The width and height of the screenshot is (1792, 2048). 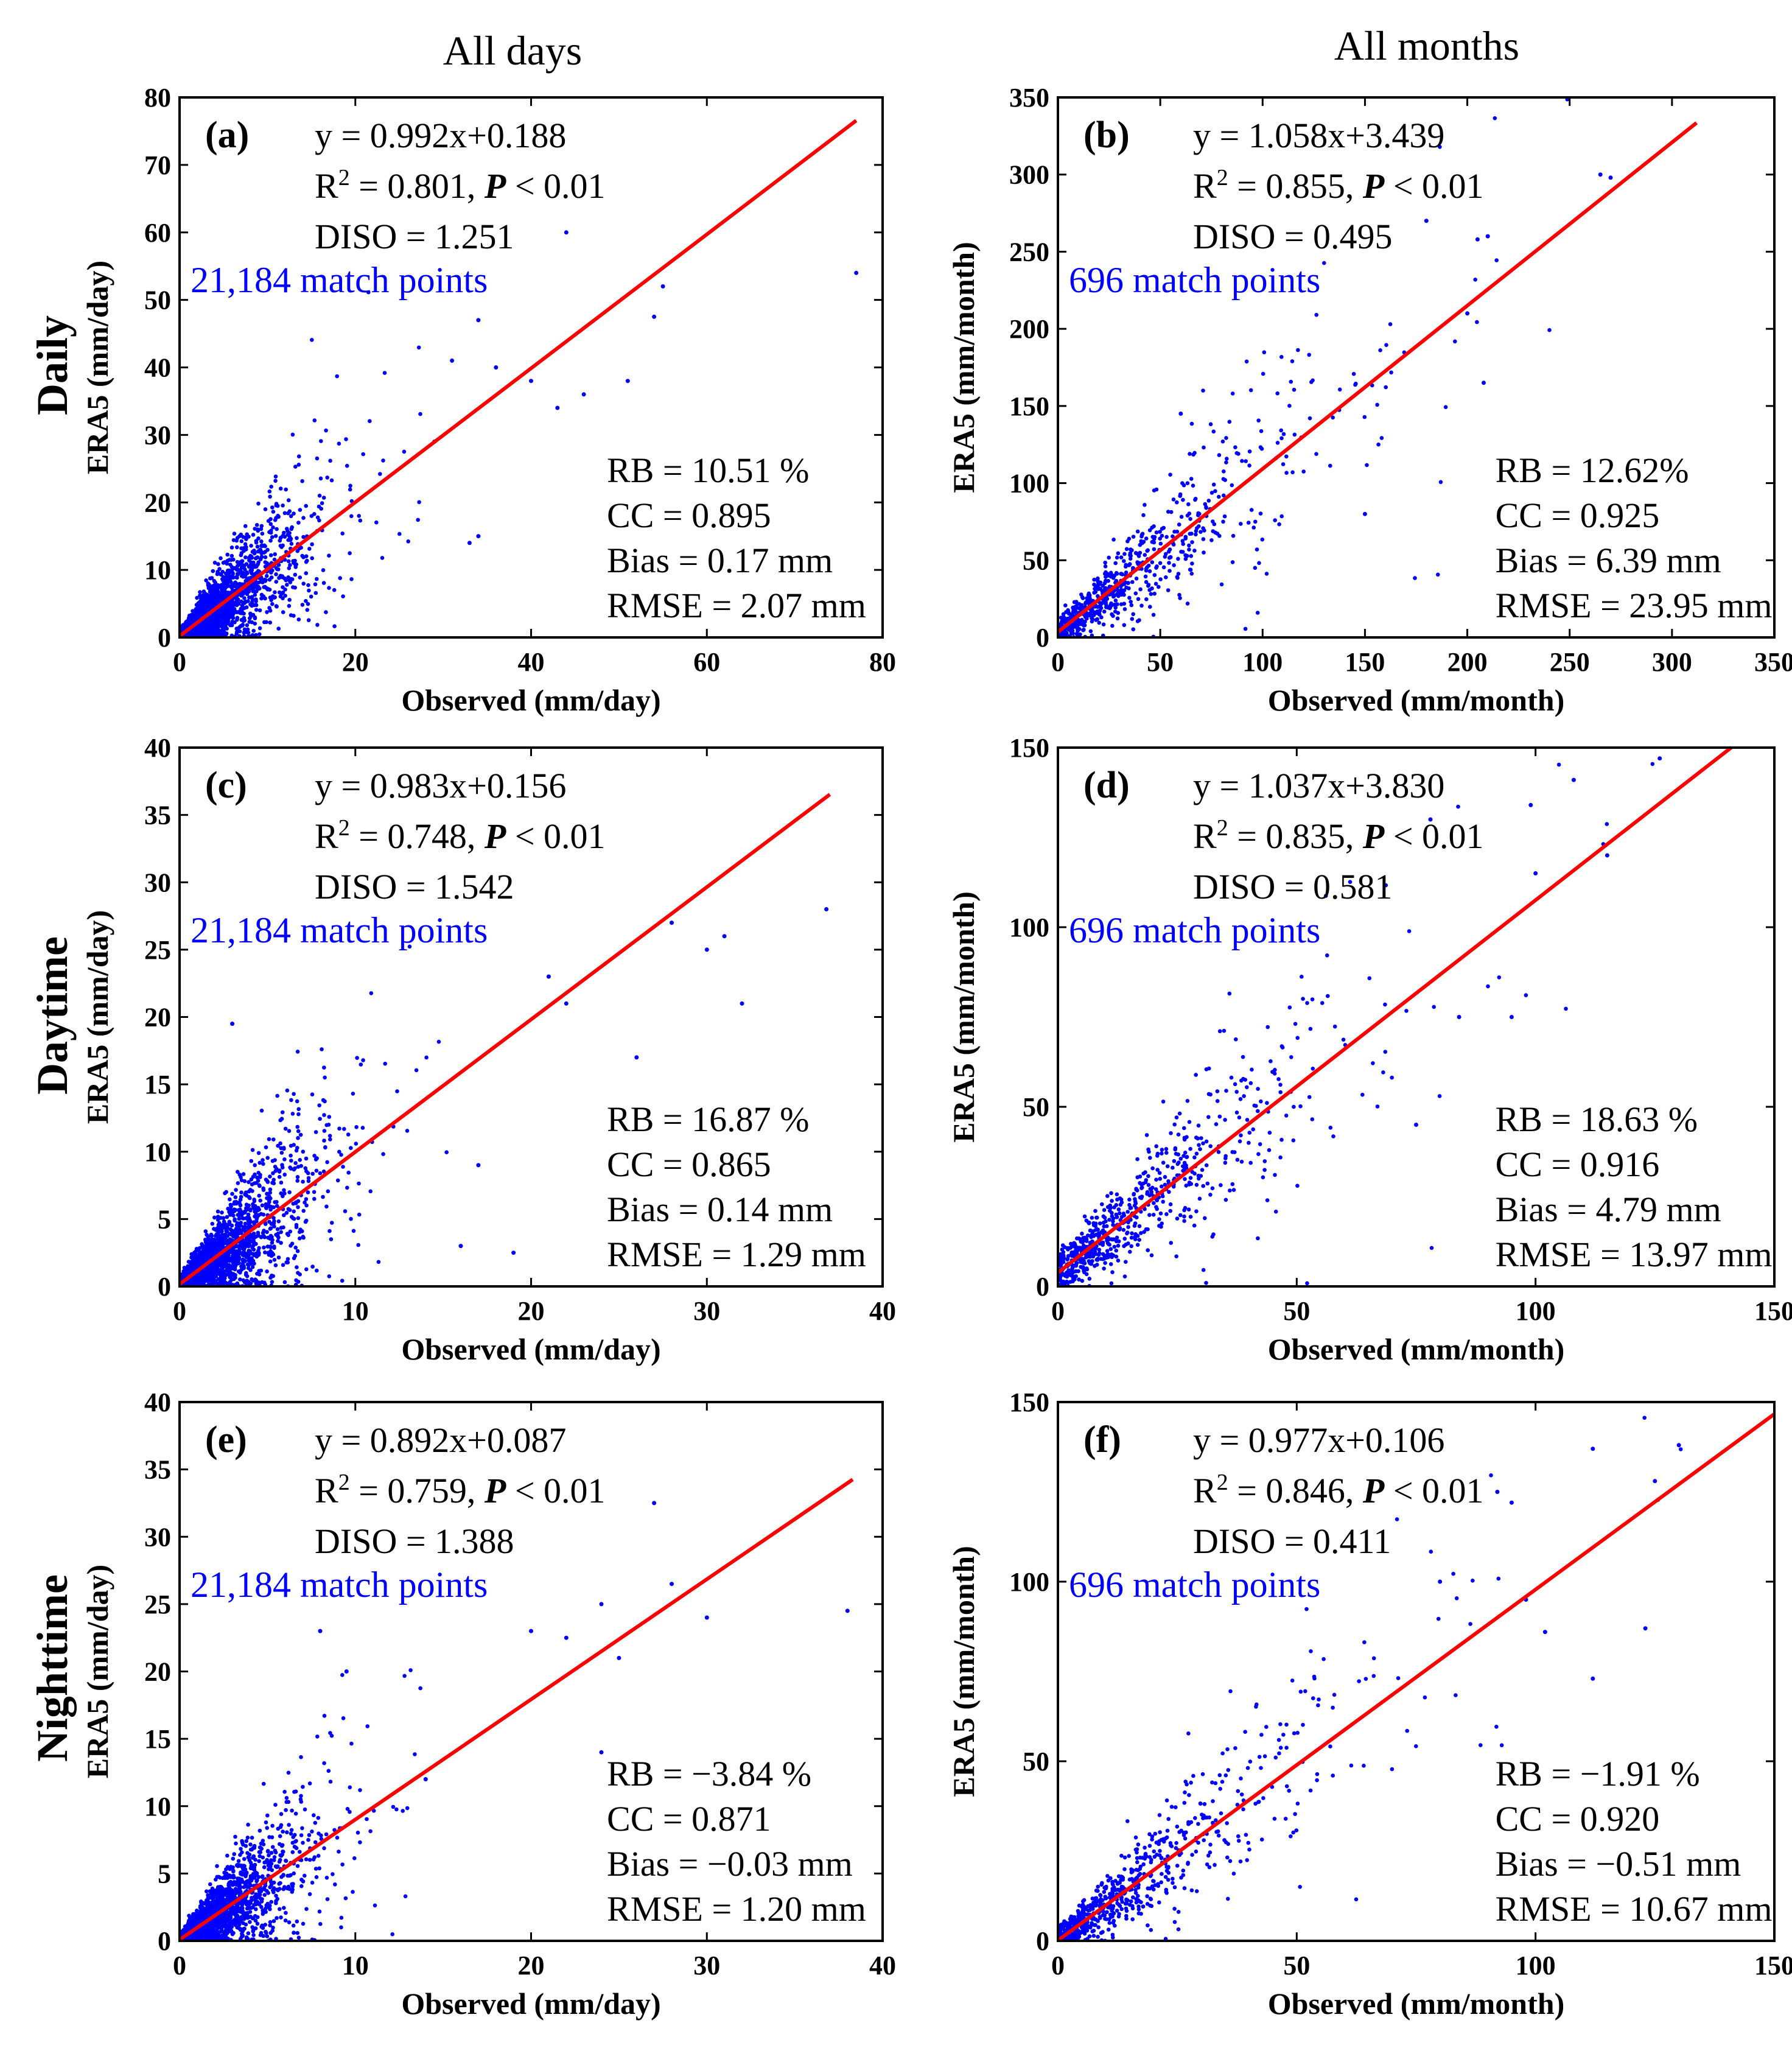 I want to click on r2-value: = 0.855,, so click(x=1295, y=186).